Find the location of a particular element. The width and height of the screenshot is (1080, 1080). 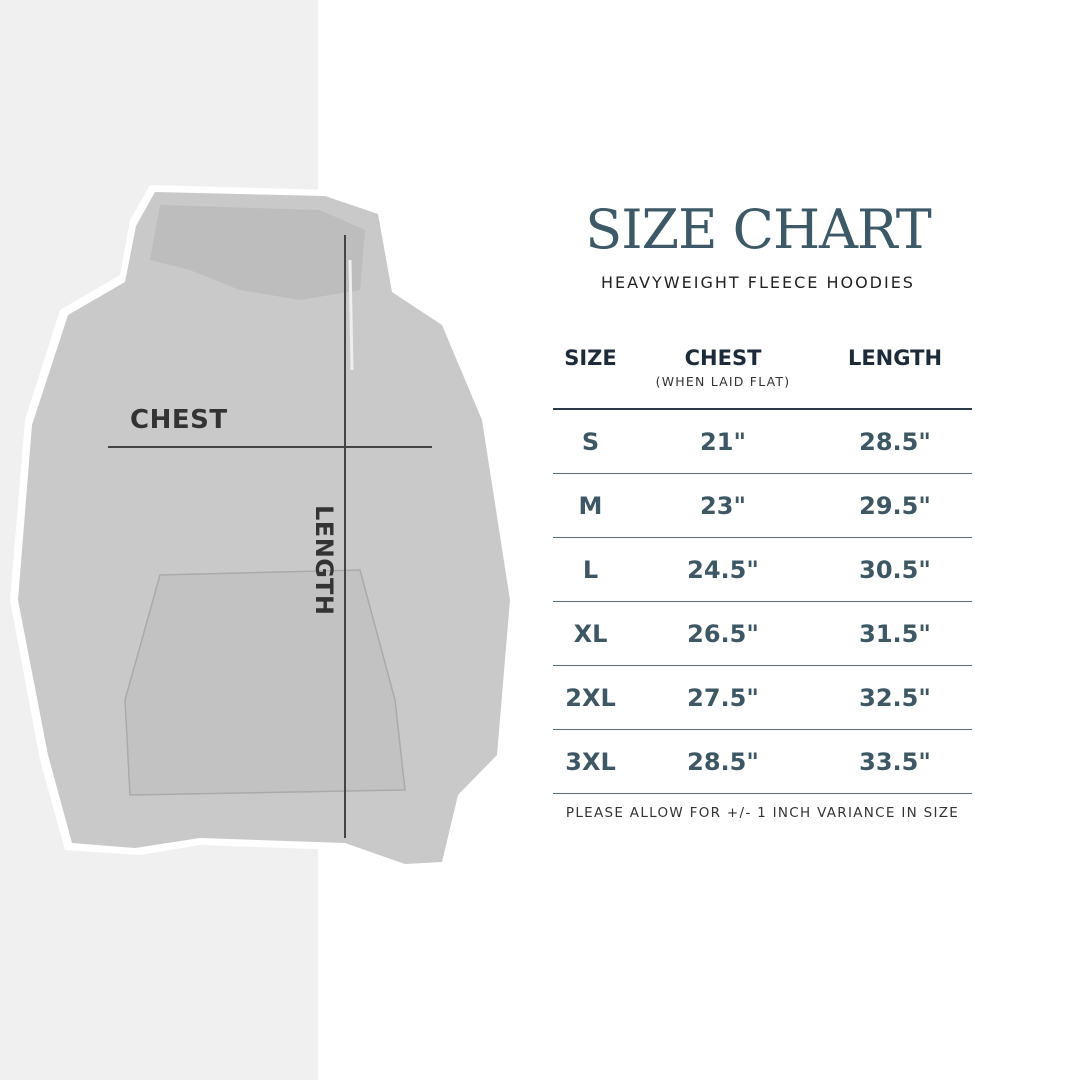

header-label: LENGTH is located at coordinates (895, 358).